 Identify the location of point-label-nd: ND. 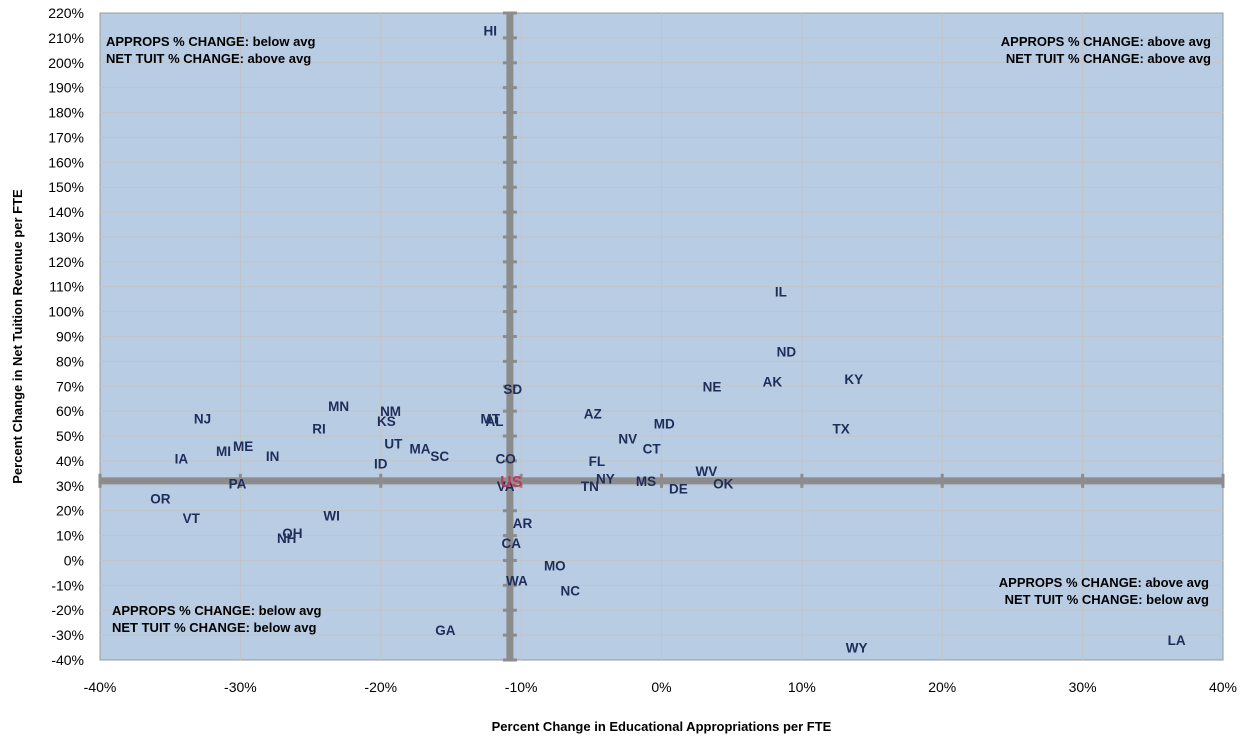
(787, 351).